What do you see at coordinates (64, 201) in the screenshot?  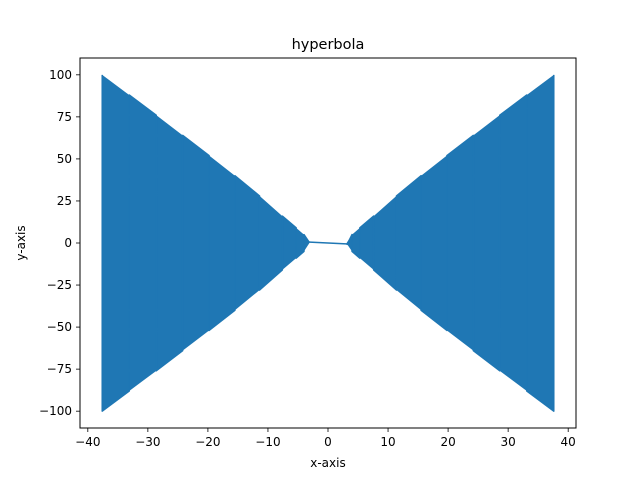 I see `y-tick-label: 25` at bounding box center [64, 201].